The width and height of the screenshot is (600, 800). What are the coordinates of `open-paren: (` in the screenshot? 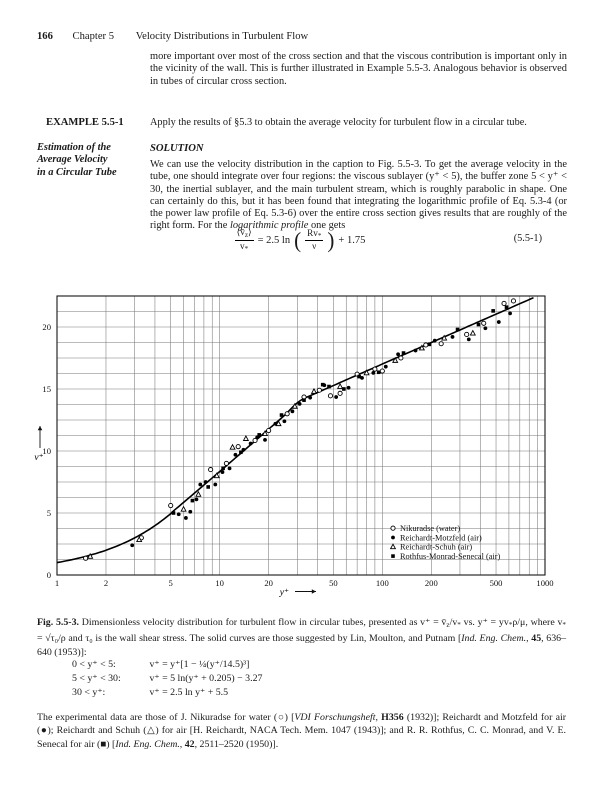 It's located at (298, 239).